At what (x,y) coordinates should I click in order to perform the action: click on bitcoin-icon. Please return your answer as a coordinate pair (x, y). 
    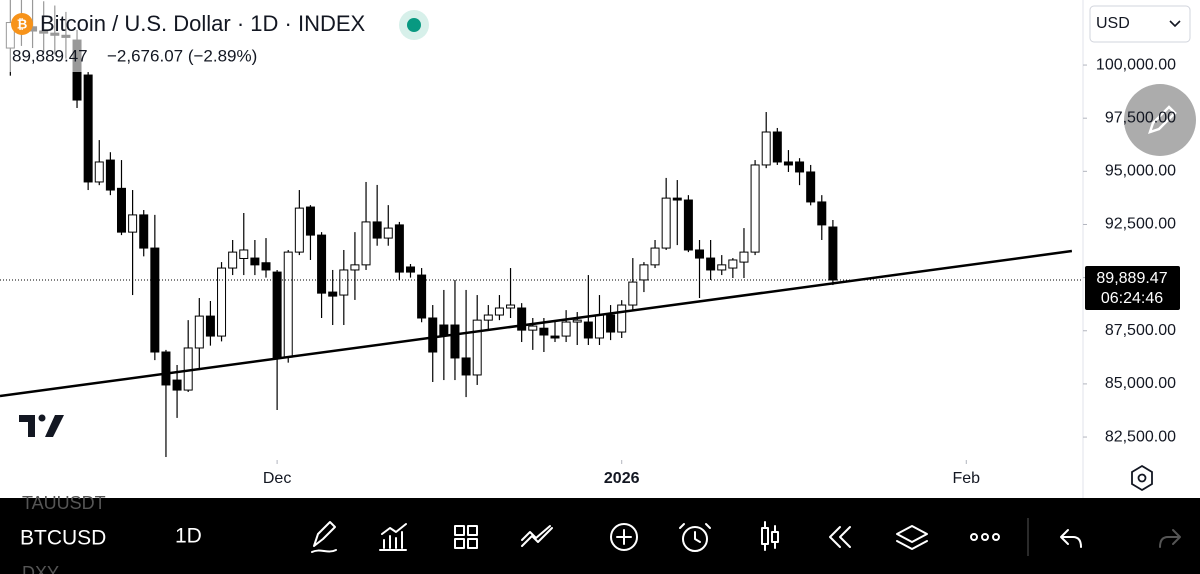
    Looking at the image, I should click on (22, 24).